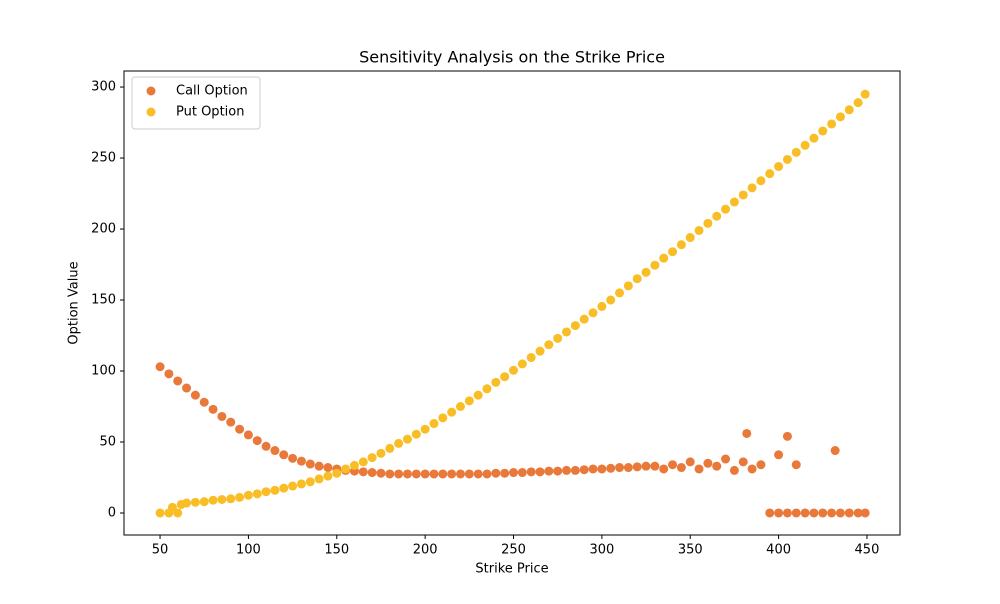  Describe the element at coordinates (151, 91) in the screenshot. I see `legend-marker` at that location.